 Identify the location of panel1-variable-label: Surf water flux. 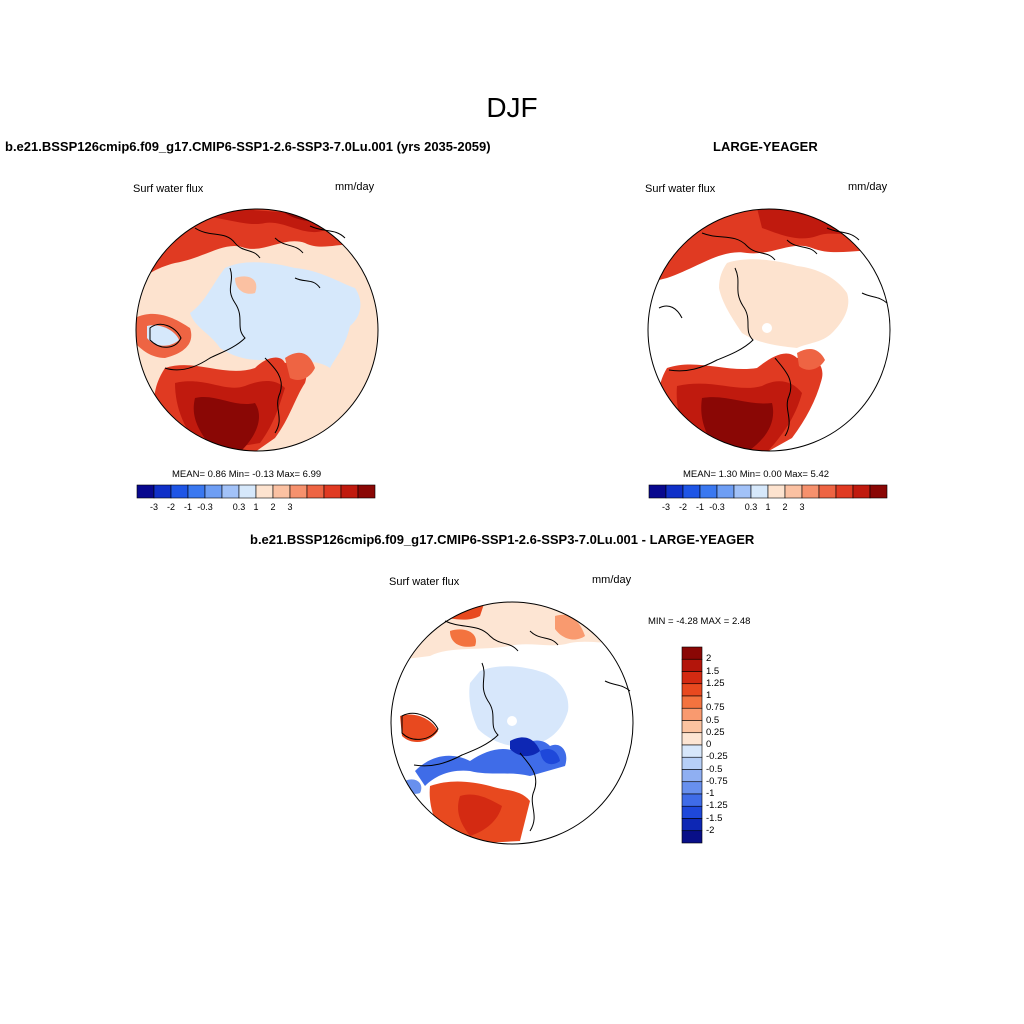
(168, 189).